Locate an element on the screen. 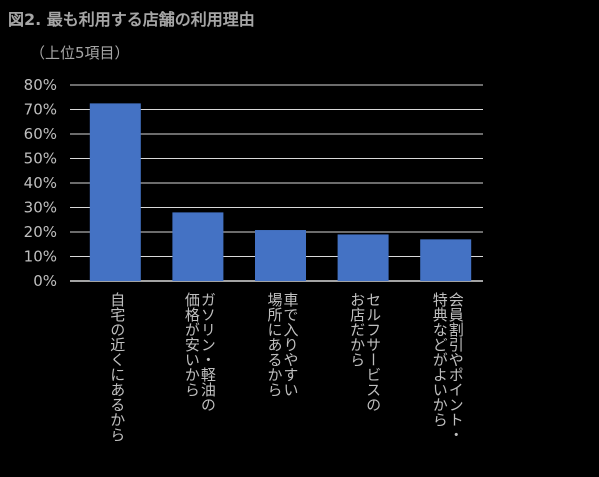 This screenshot has height=477, width=599. y-tick-label: 50% is located at coordinates (40, 159).